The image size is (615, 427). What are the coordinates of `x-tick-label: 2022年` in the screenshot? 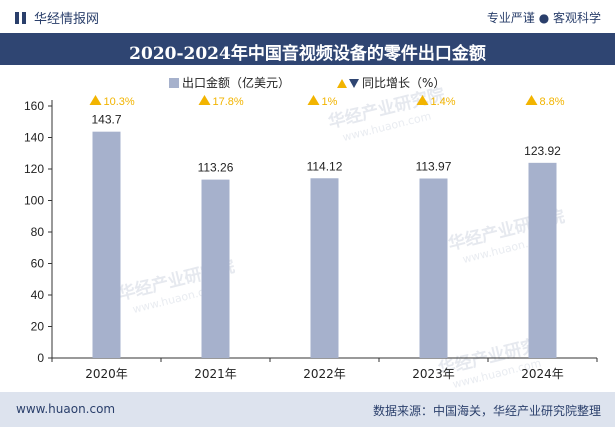 It's located at (324, 374).